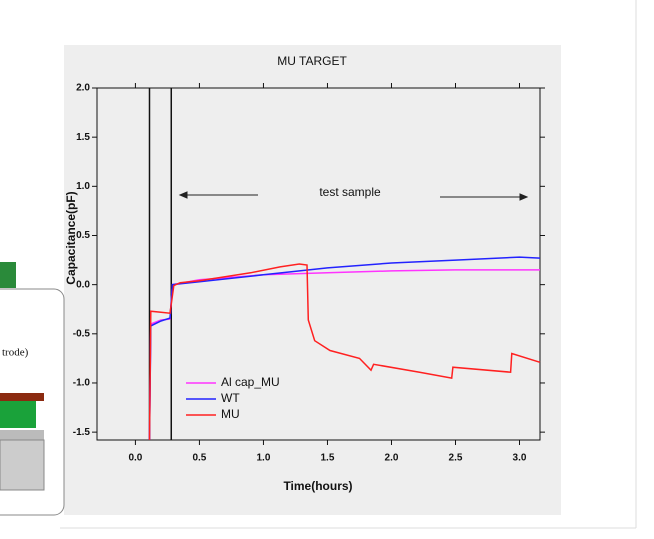 The image size is (654, 539). What do you see at coordinates (82, 383) in the screenshot?
I see `y-tick-label: -1.0` at bounding box center [82, 383].